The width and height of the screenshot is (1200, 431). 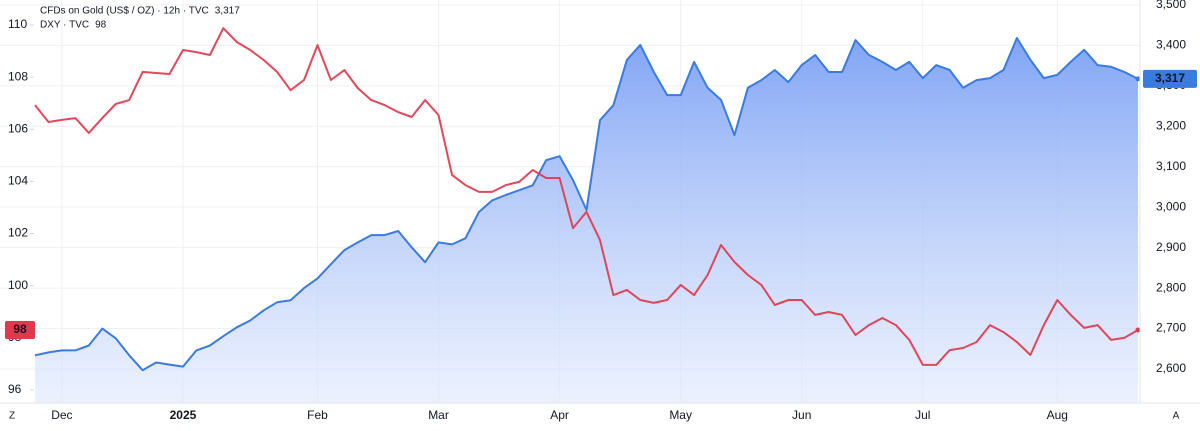 I want to click on legend-value: 3,317, so click(x=227, y=11).